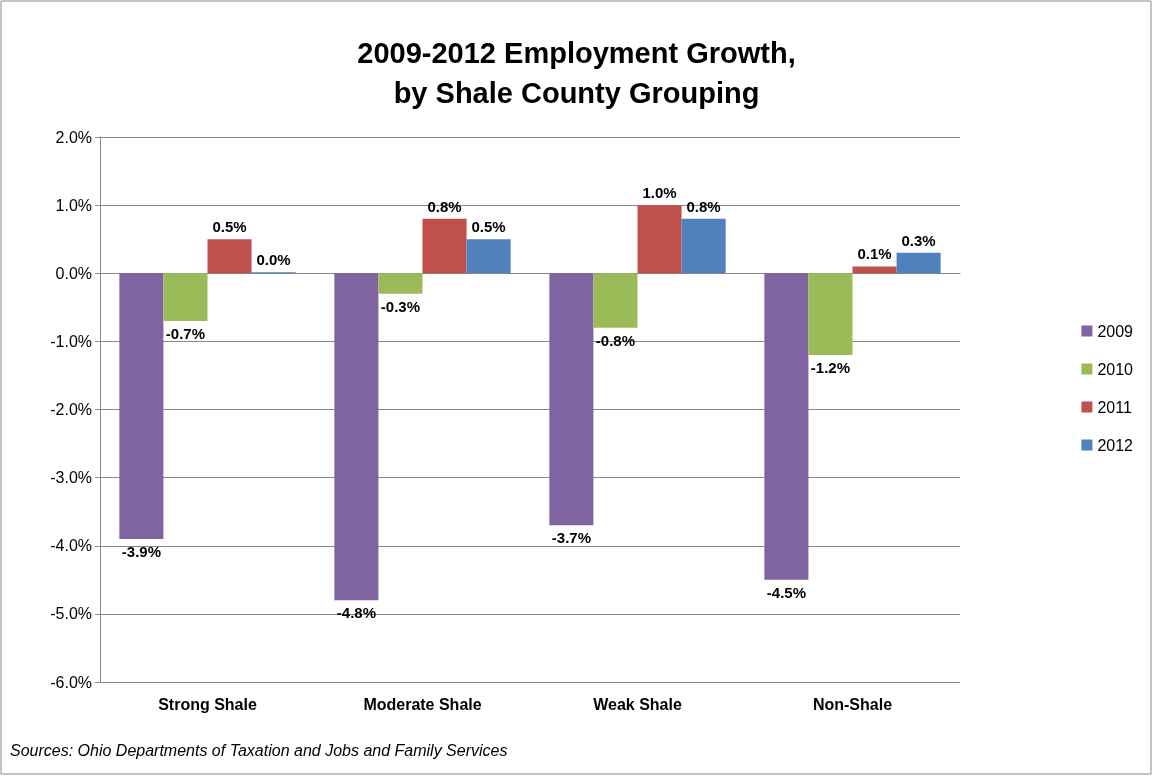 The height and width of the screenshot is (776, 1153). Describe the element at coordinates (786, 592) in the screenshot. I see `data-label: -4.5%` at that location.